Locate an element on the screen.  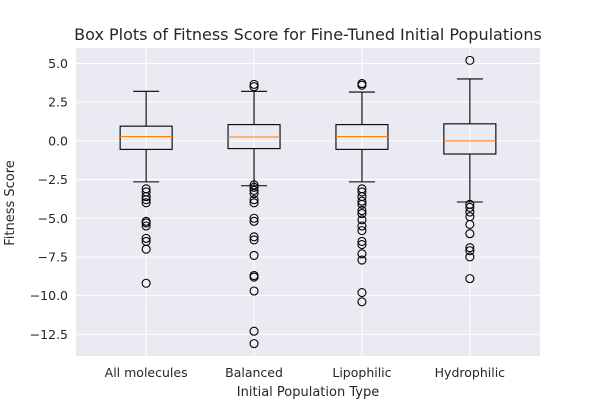
y-tick-label: 0.0 is located at coordinates (58, 140).